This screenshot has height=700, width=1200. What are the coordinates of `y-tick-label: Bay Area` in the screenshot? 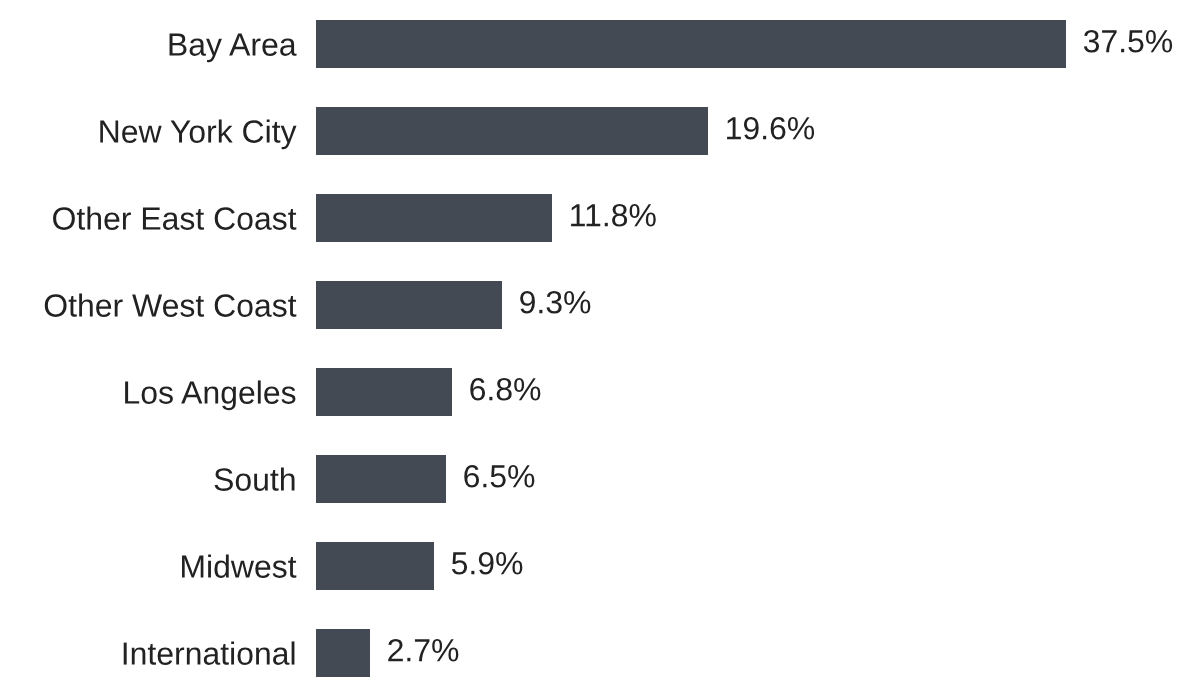 It's located at (233, 48).